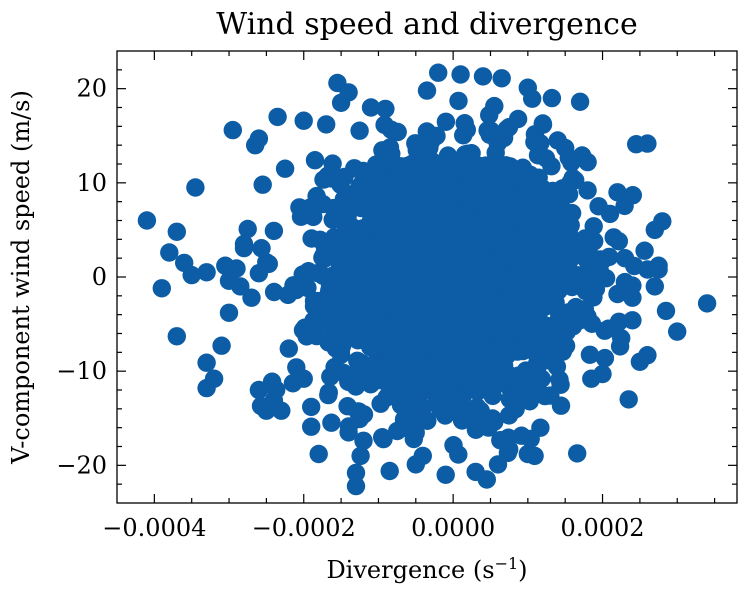 Image resolution: width=746 pixels, height=597 pixels. I want to click on y-tick-label: 0, so click(99, 277).